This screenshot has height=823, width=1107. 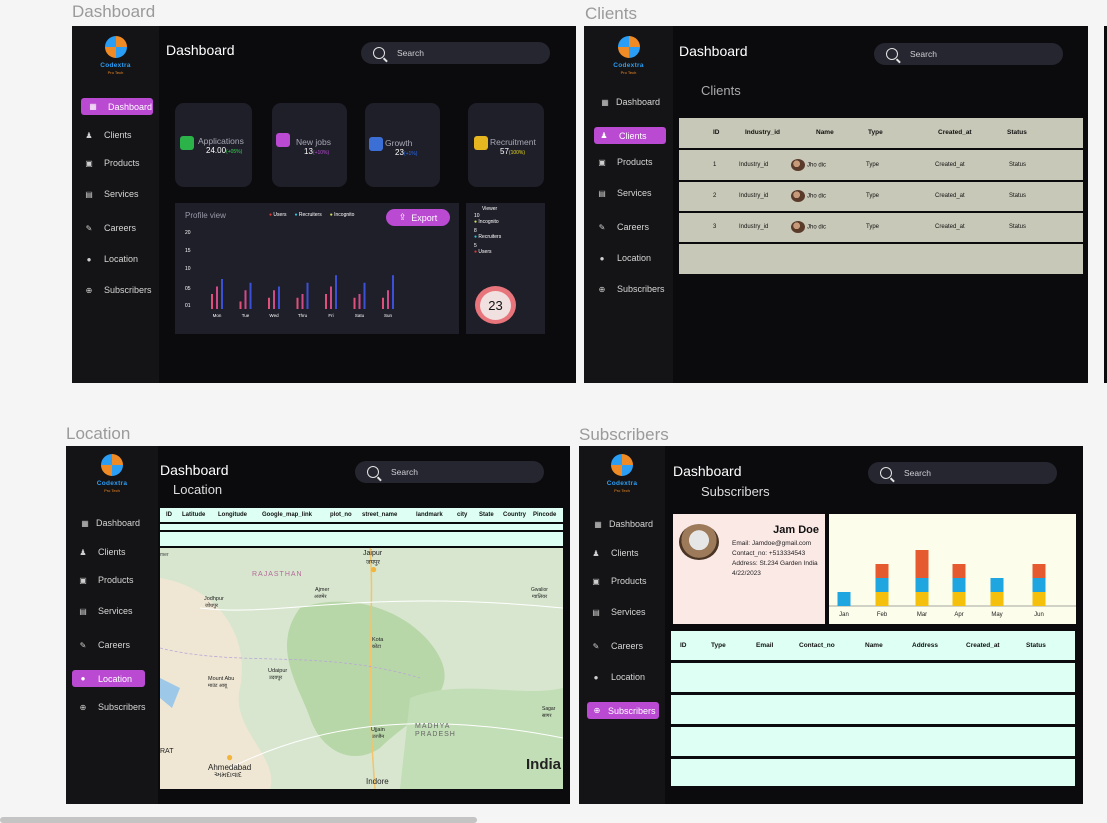 I want to click on map-label-city: Sagar, so click(x=549, y=709).